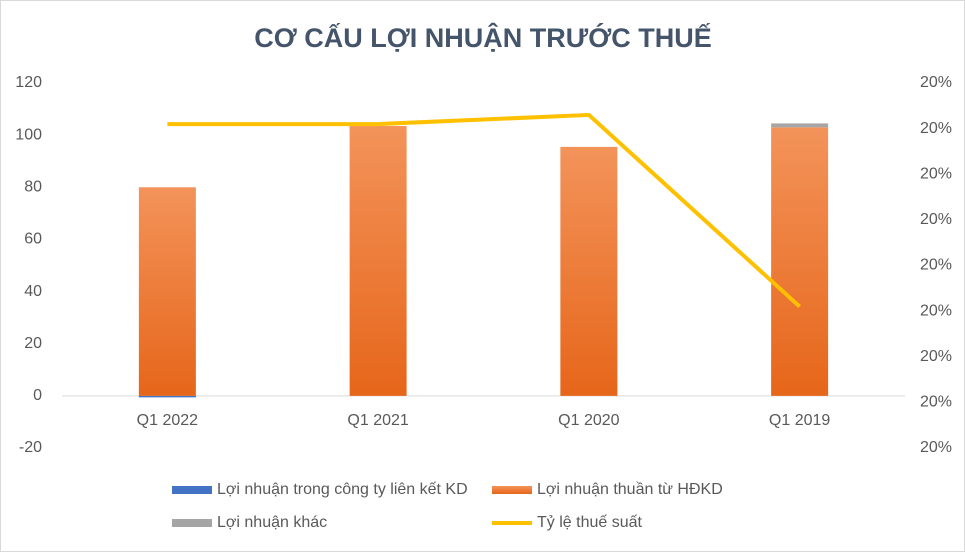 The height and width of the screenshot is (557, 965). Describe the element at coordinates (33, 343) in the screenshot. I see `y-tick-label: 20` at that location.